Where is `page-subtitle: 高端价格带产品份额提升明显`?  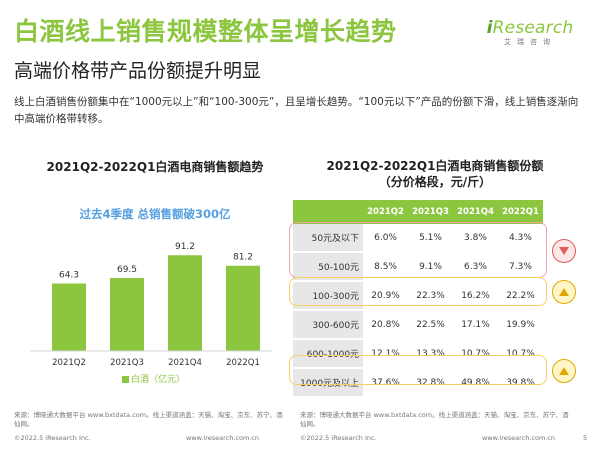 page-subtitle: 高端价格带产品份额提升明显 is located at coordinates (138, 71).